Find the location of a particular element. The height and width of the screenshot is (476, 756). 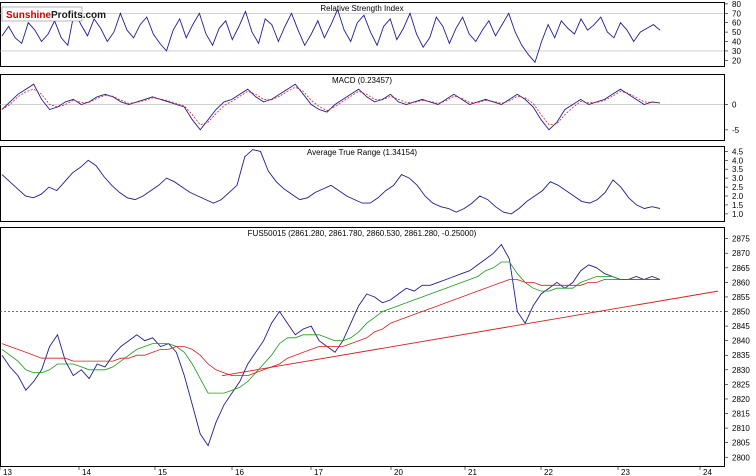

y-tick-label: -5 is located at coordinates (736, 130).